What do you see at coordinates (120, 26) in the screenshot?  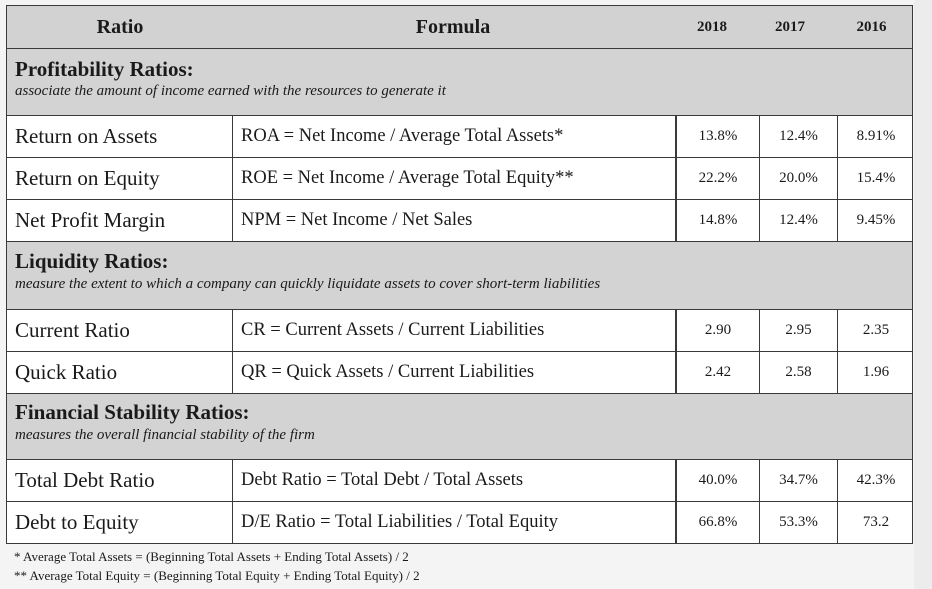 I see `header-ratio: Ratio` at bounding box center [120, 26].